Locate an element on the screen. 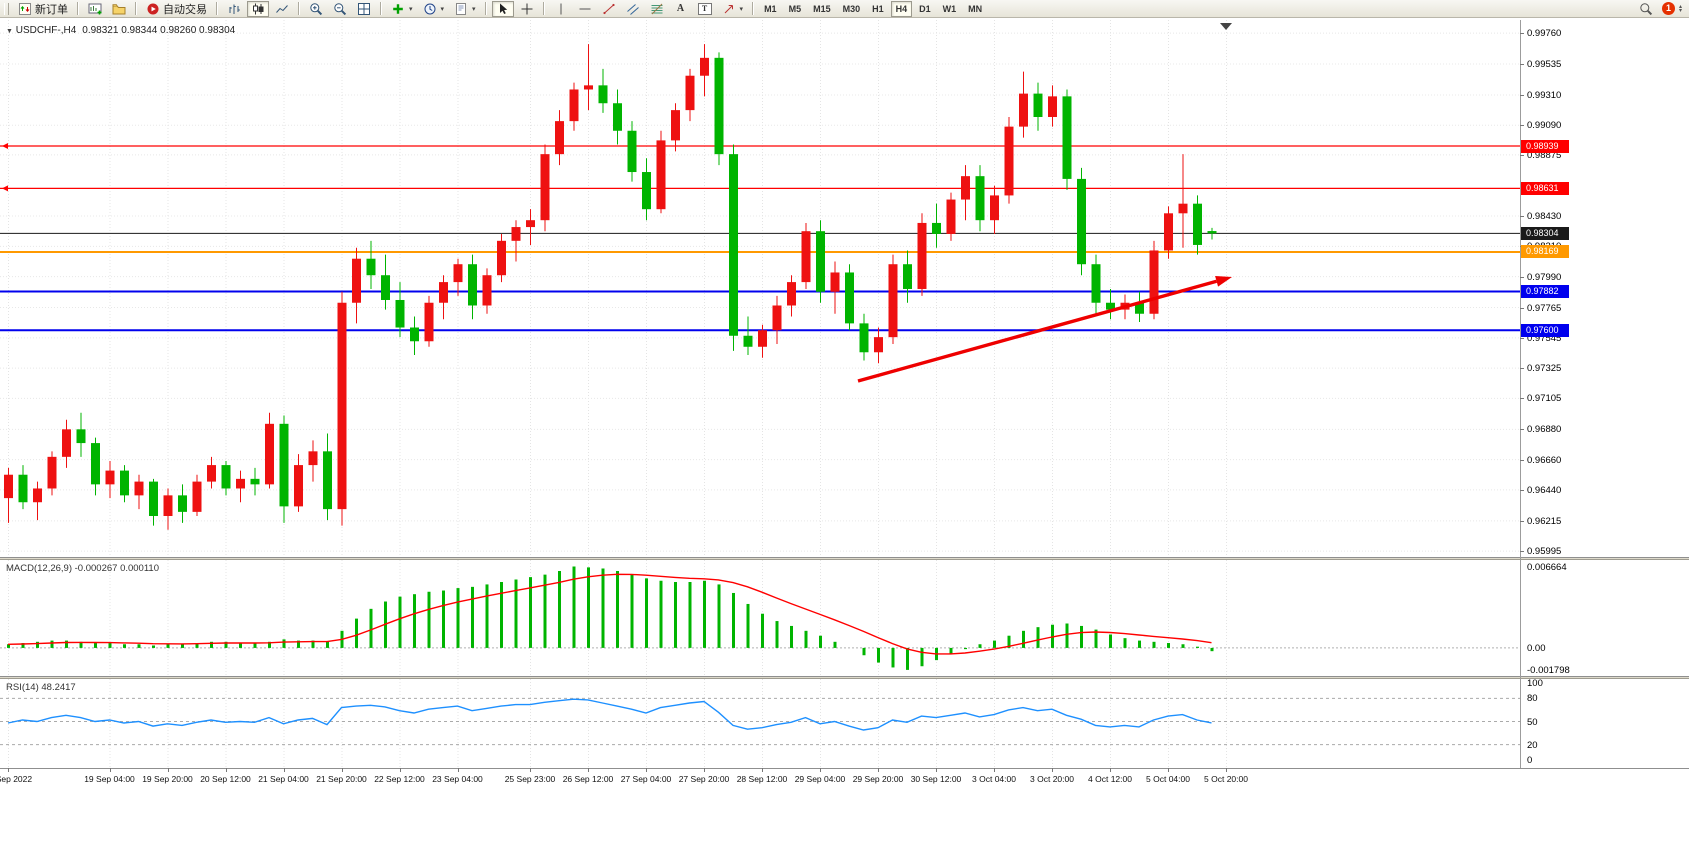 The width and height of the screenshot is (1689, 851). new-chart-button is located at coordinates (95, 9).